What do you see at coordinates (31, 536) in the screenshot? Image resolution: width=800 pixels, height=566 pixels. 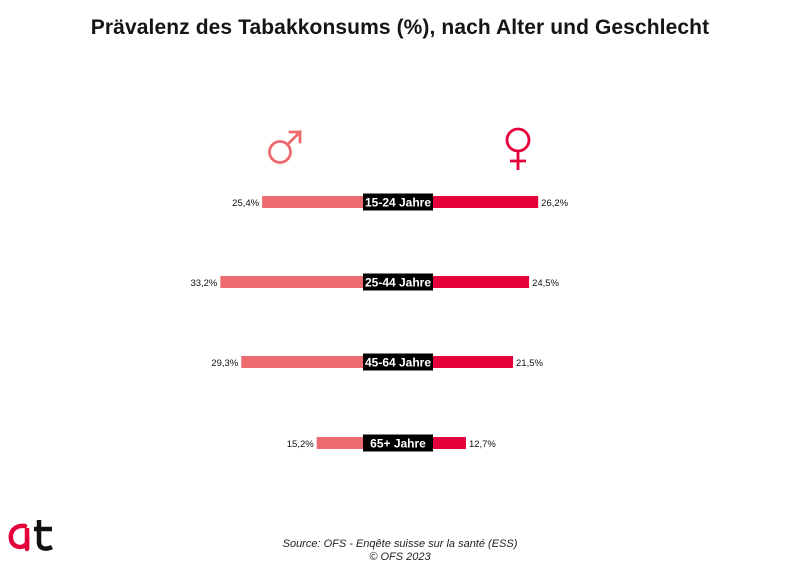 I see `at-logo-icon` at bounding box center [31, 536].